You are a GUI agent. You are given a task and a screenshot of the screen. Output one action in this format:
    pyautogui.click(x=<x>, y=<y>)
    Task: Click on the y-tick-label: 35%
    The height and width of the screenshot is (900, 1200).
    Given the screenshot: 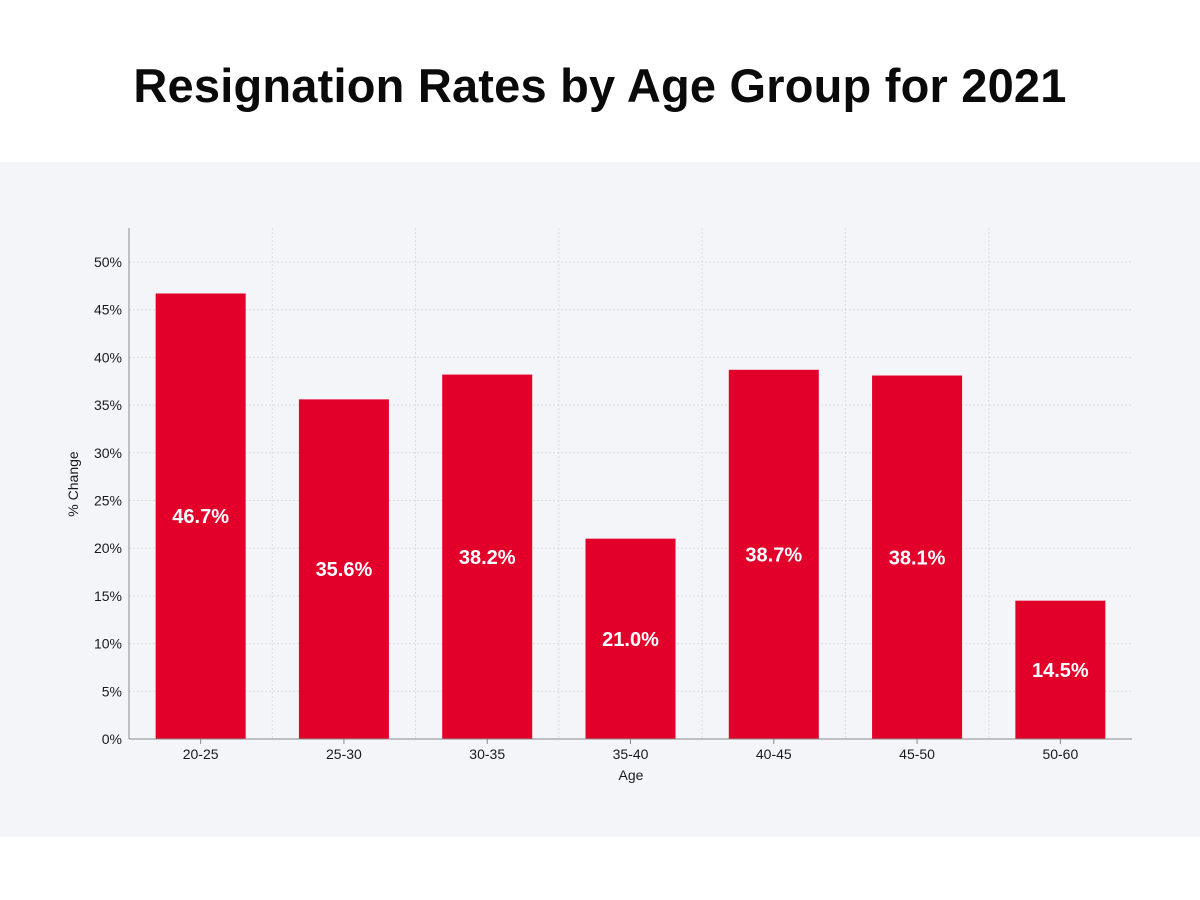 What is the action you would take?
    pyautogui.click(x=108, y=405)
    